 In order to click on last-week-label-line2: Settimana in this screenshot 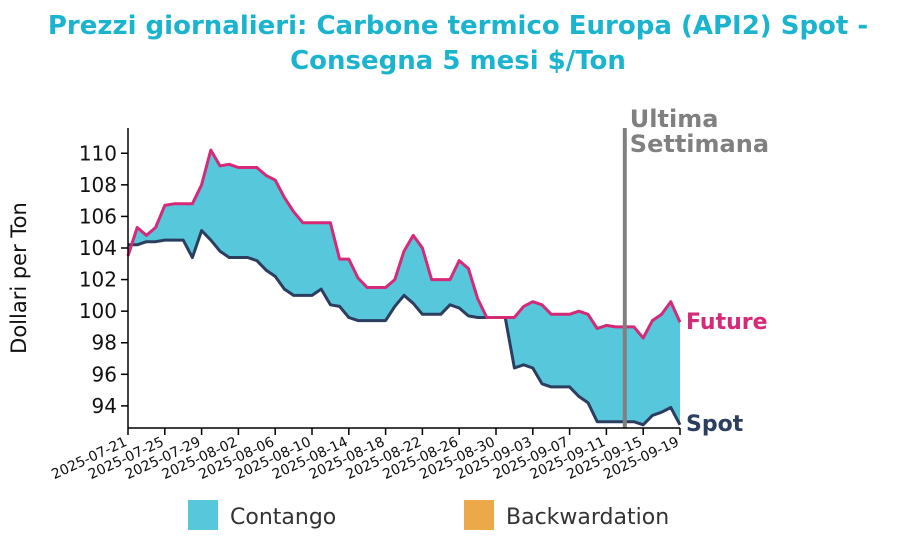, I will do `click(699, 144)`.